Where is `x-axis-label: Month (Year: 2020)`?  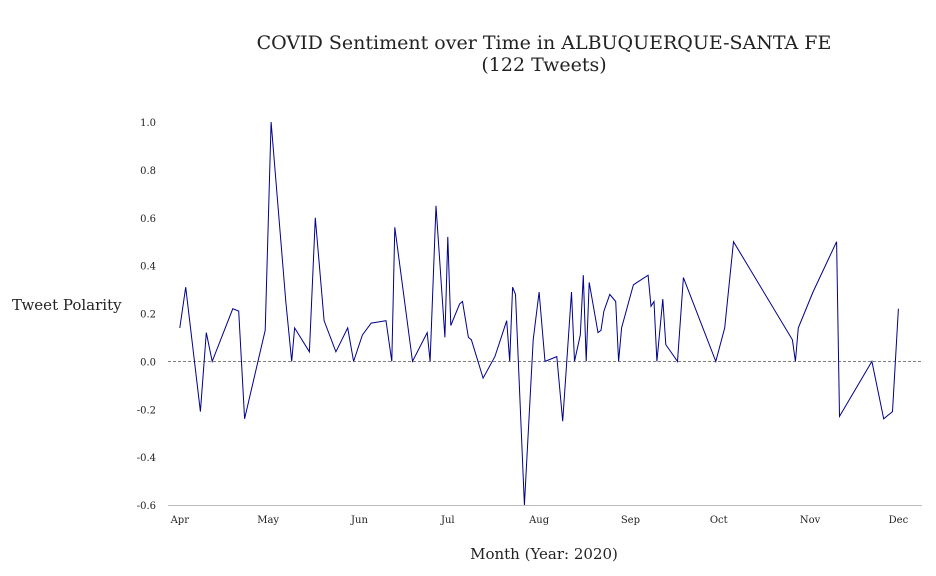
x-axis-label: Month (Year: 2020) is located at coordinates (544, 554).